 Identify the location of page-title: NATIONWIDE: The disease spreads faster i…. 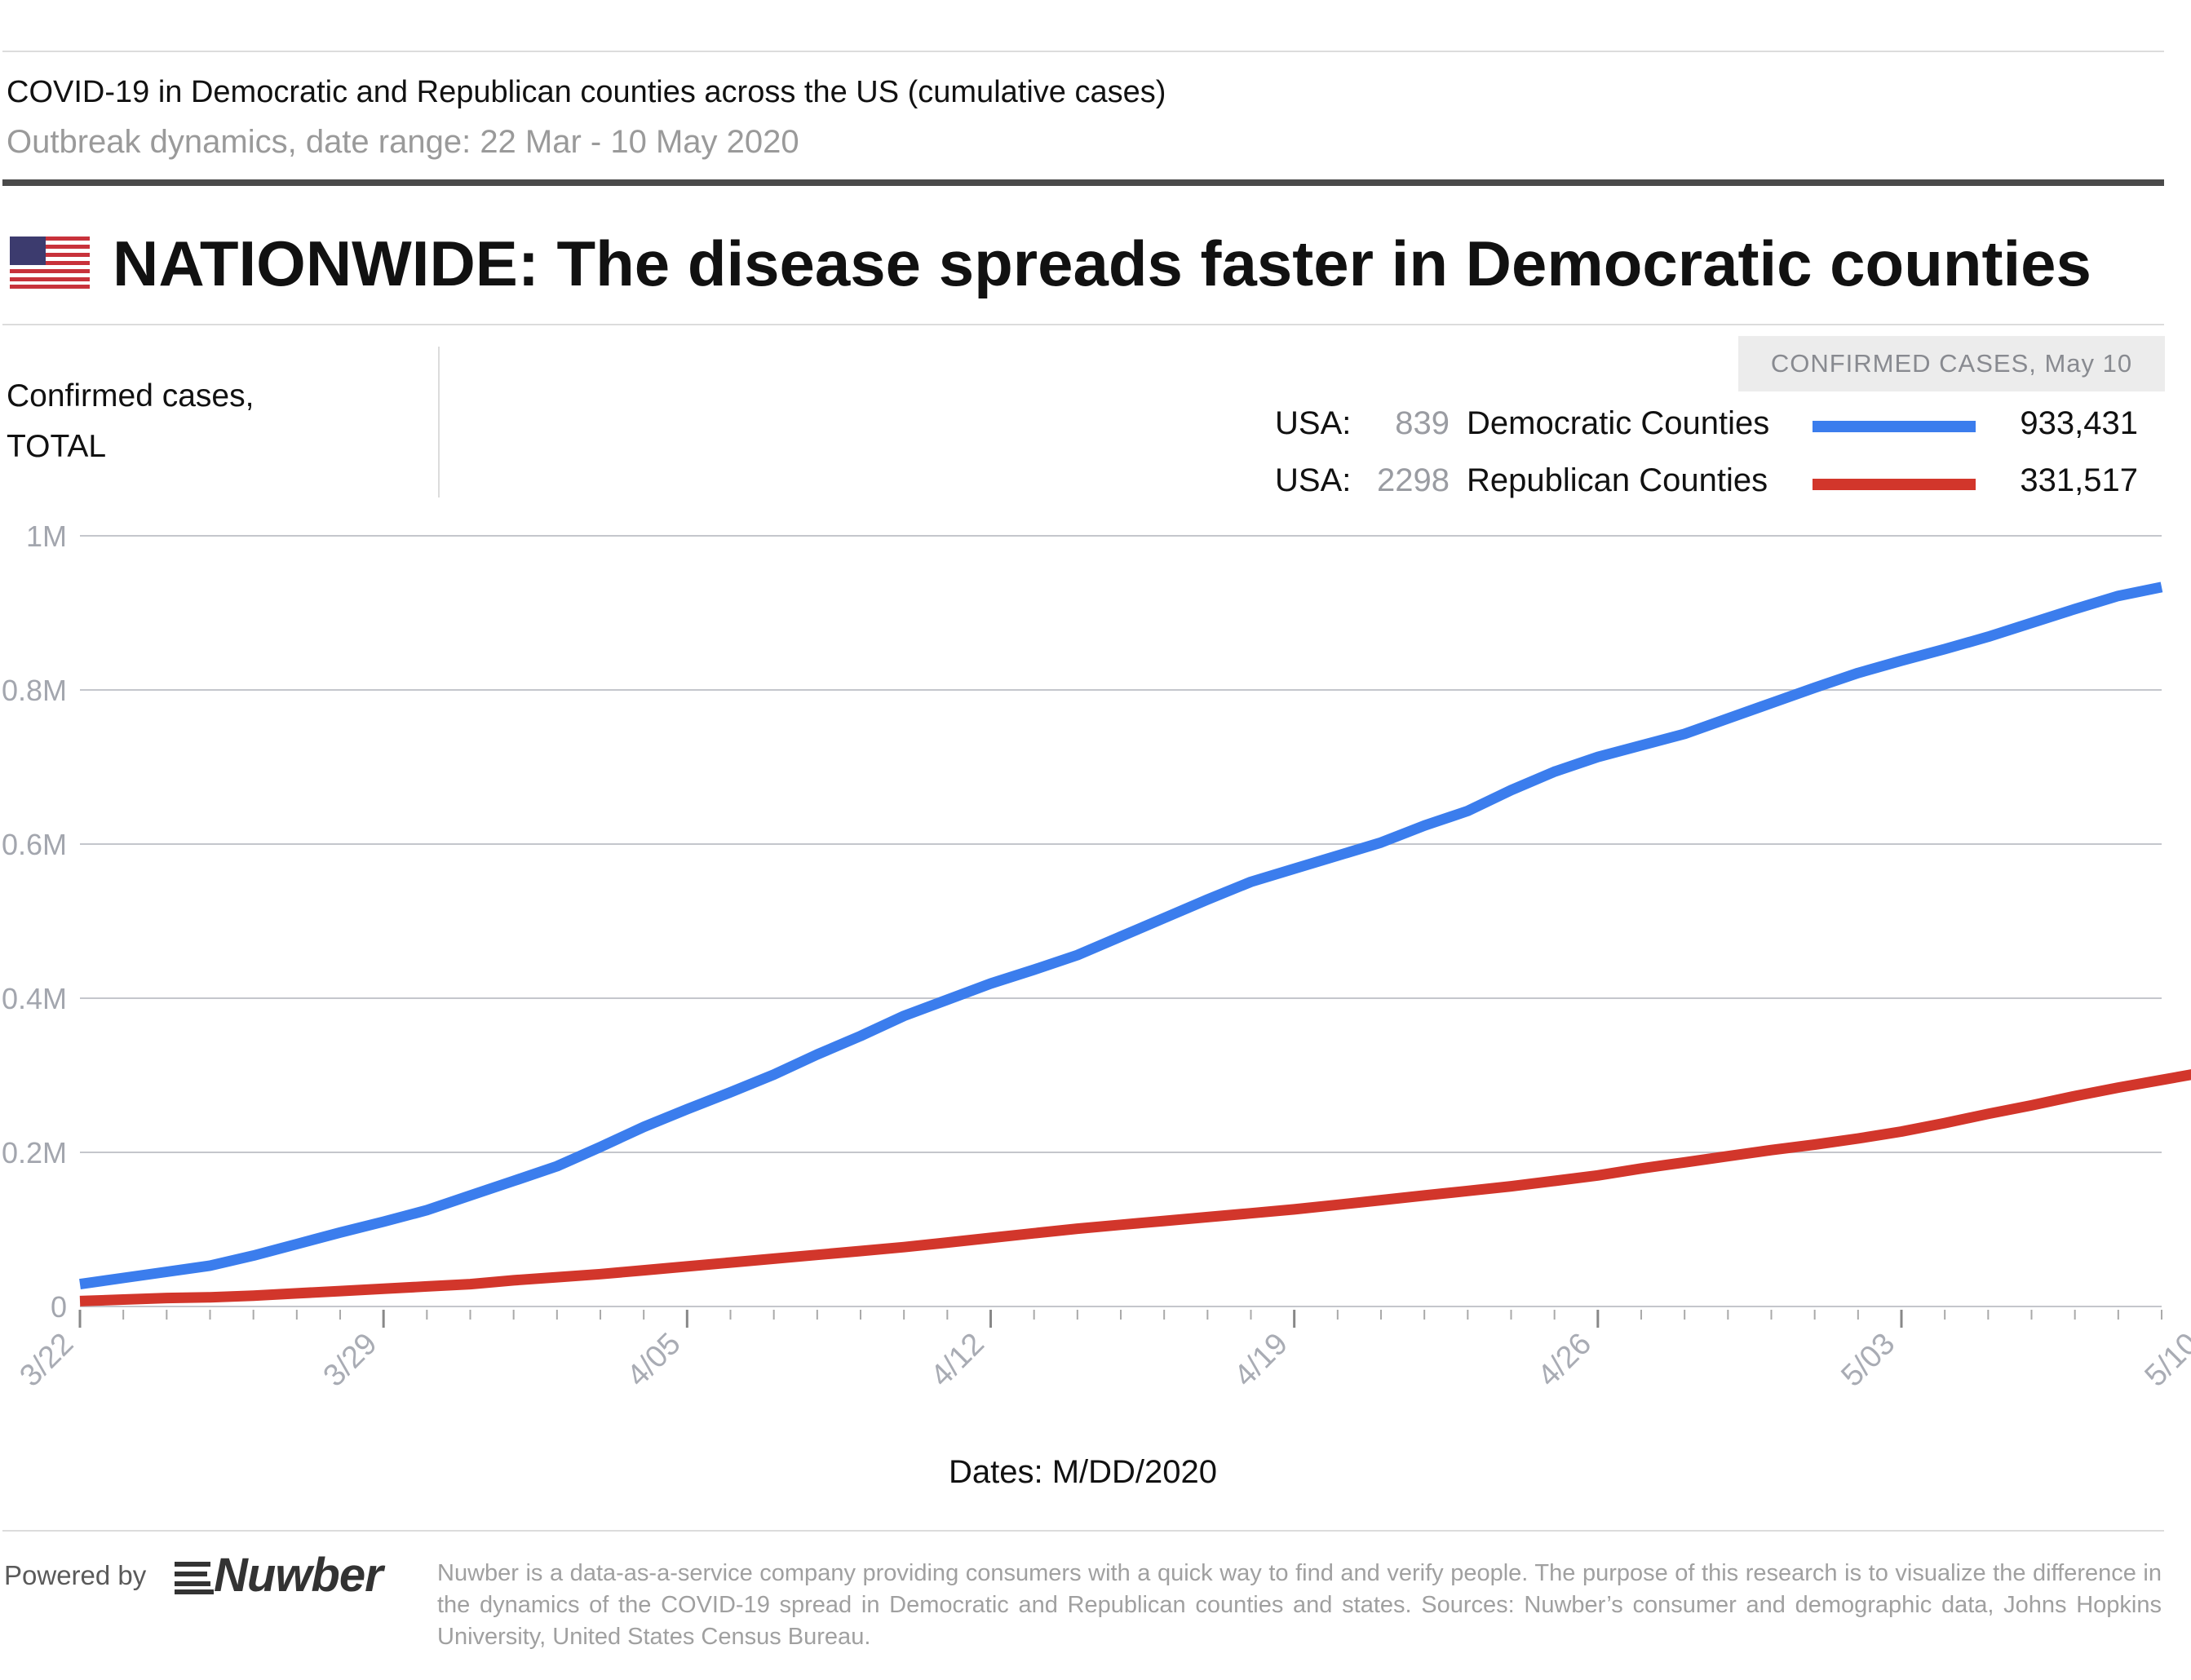
(1102, 263).